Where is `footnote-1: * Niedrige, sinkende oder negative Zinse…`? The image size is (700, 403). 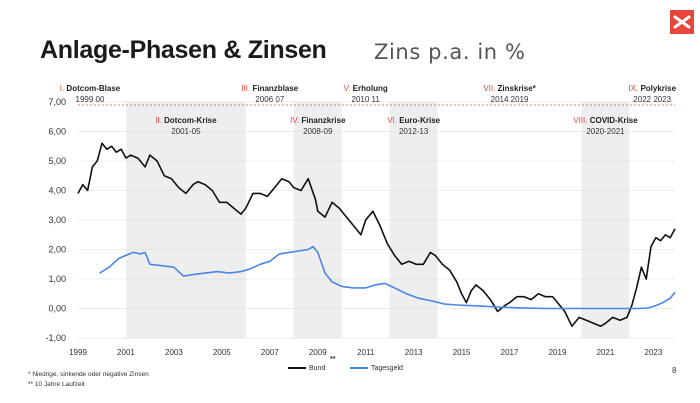 footnote-1: * Niedrige, sinkende oder negative Zinse… is located at coordinates (88, 374).